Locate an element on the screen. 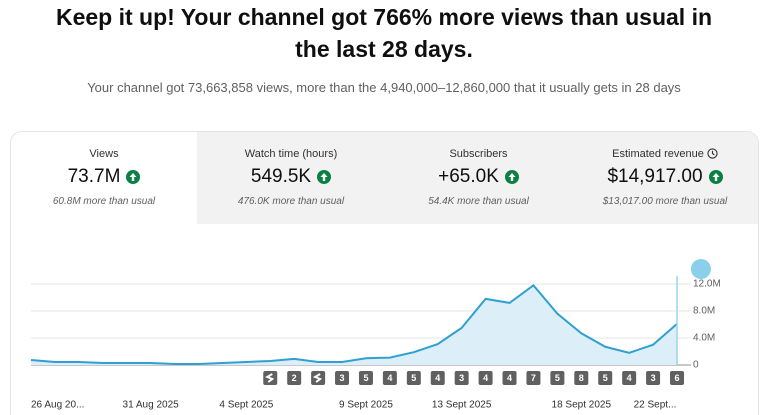 This screenshot has height=415, width=768. metric-label: Watch time (hours) is located at coordinates (291, 154).